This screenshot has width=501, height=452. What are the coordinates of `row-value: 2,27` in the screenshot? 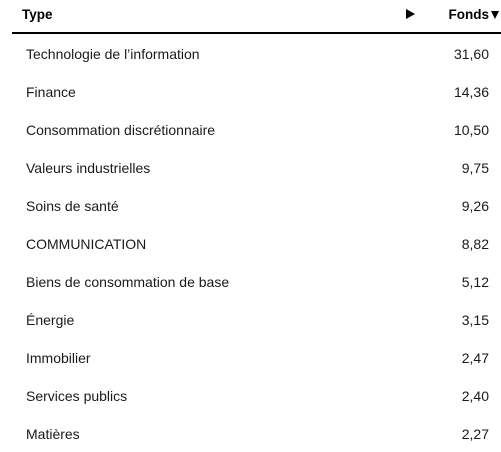 It's located at (475, 434).